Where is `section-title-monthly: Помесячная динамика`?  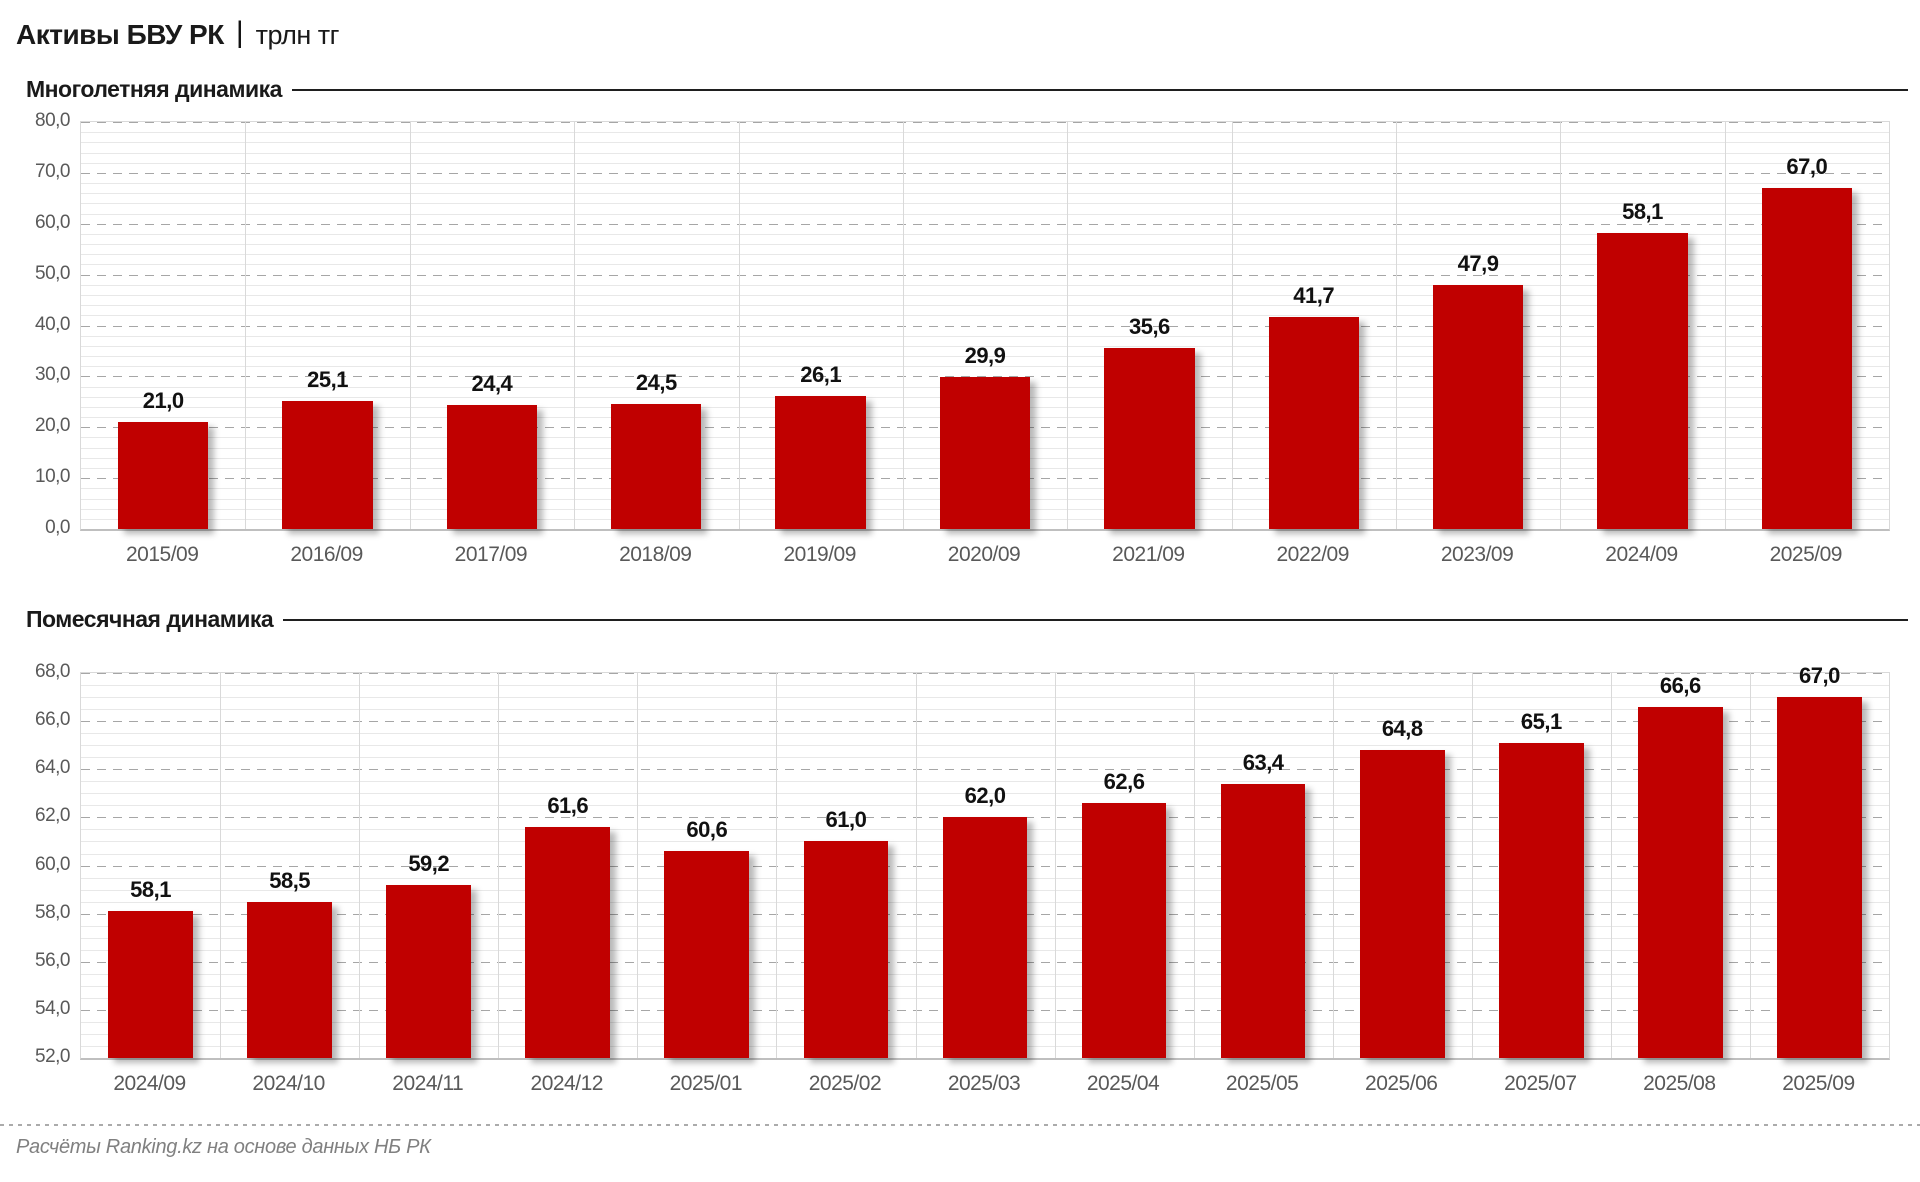 section-title-monthly: Помесячная динамика is located at coordinates (150, 619).